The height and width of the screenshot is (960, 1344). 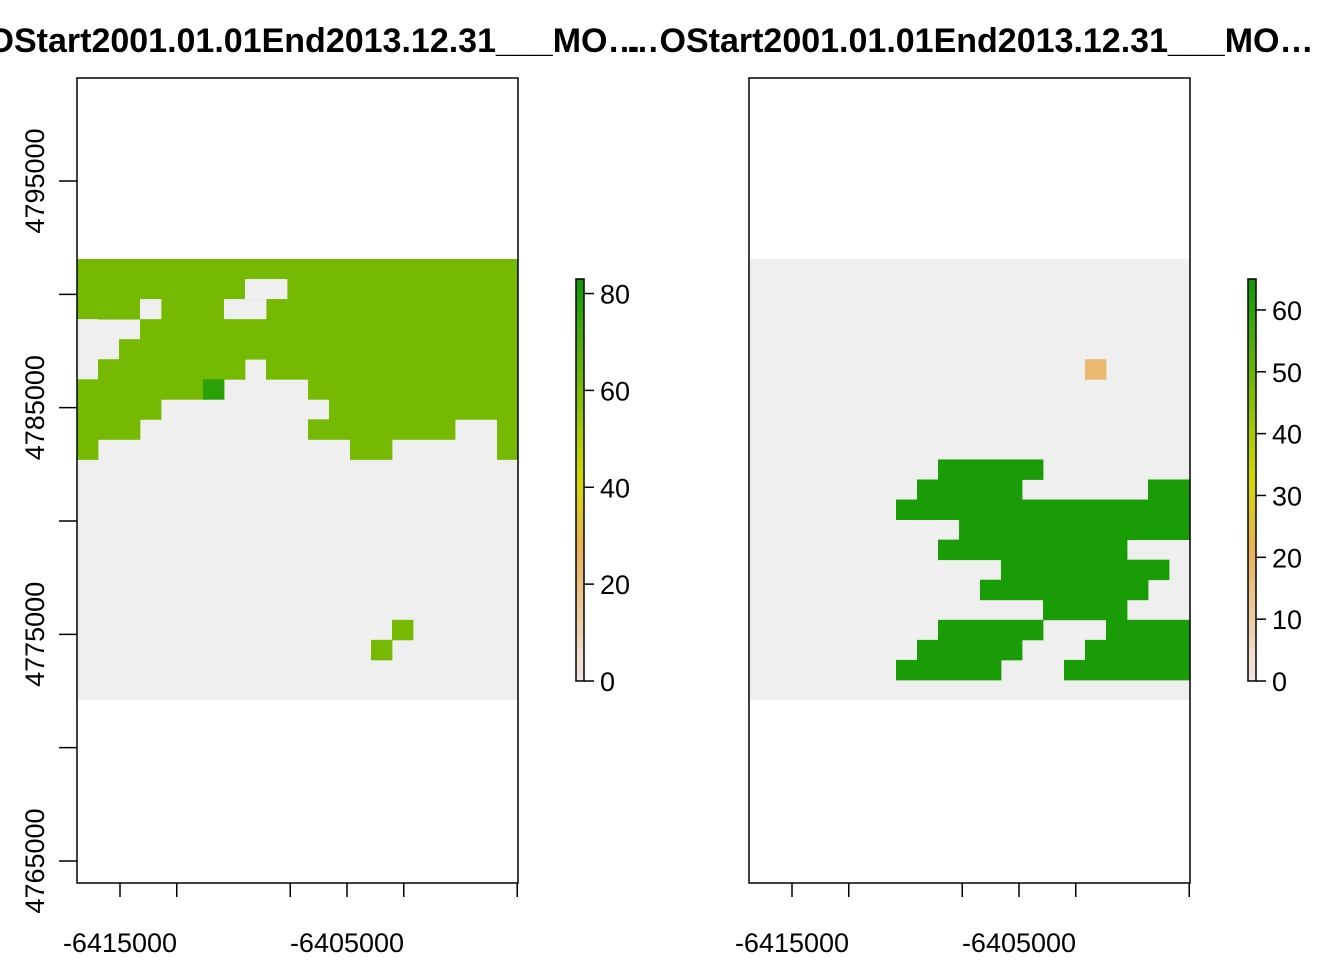 I want to click on legend-tick-label: 10, so click(x=1287, y=620).